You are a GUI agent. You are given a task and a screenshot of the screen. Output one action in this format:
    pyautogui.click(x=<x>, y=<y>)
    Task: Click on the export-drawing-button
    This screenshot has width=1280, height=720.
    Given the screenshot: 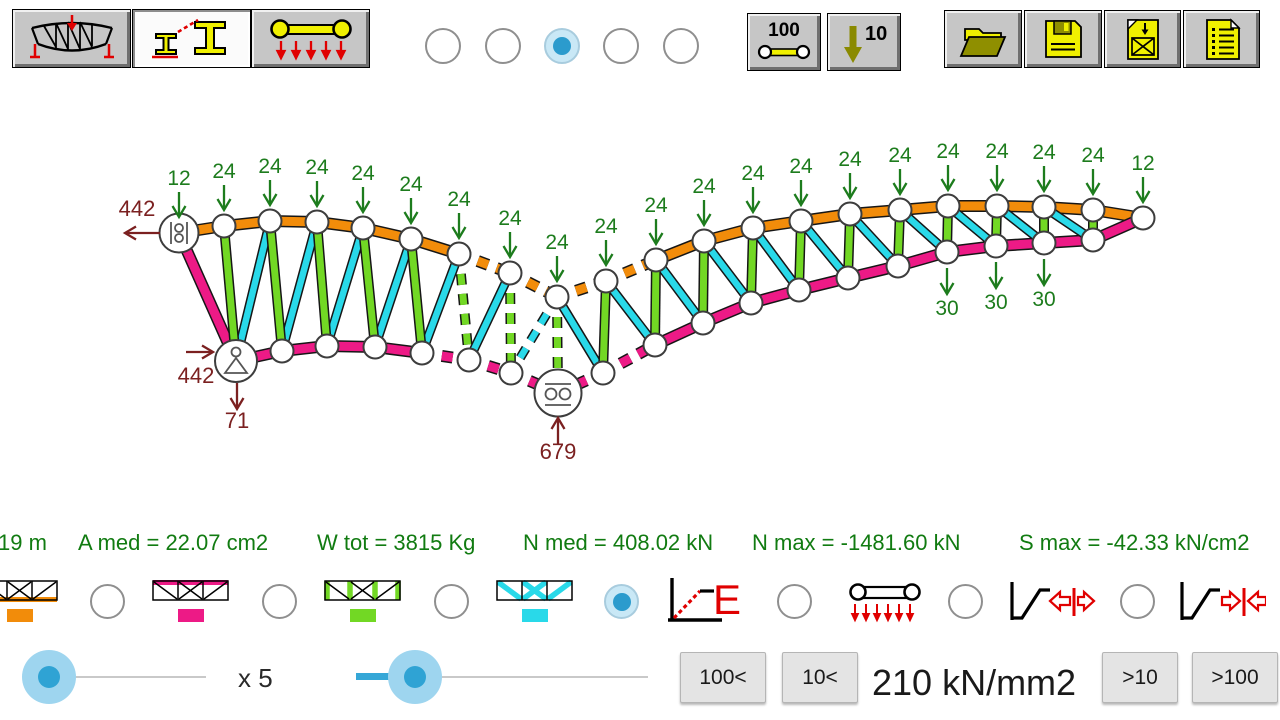 What is the action you would take?
    pyautogui.click(x=1142, y=39)
    